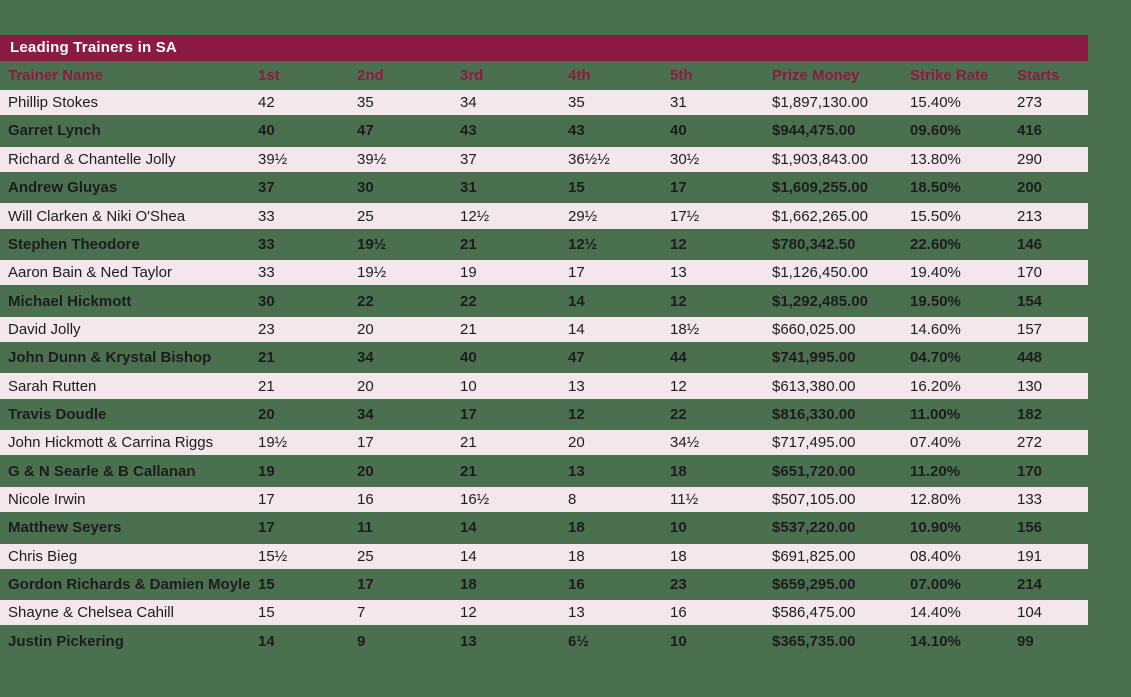  Describe the element at coordinates (273, 443) in the screenshot. I see `cell-1st: 19½` at that location.